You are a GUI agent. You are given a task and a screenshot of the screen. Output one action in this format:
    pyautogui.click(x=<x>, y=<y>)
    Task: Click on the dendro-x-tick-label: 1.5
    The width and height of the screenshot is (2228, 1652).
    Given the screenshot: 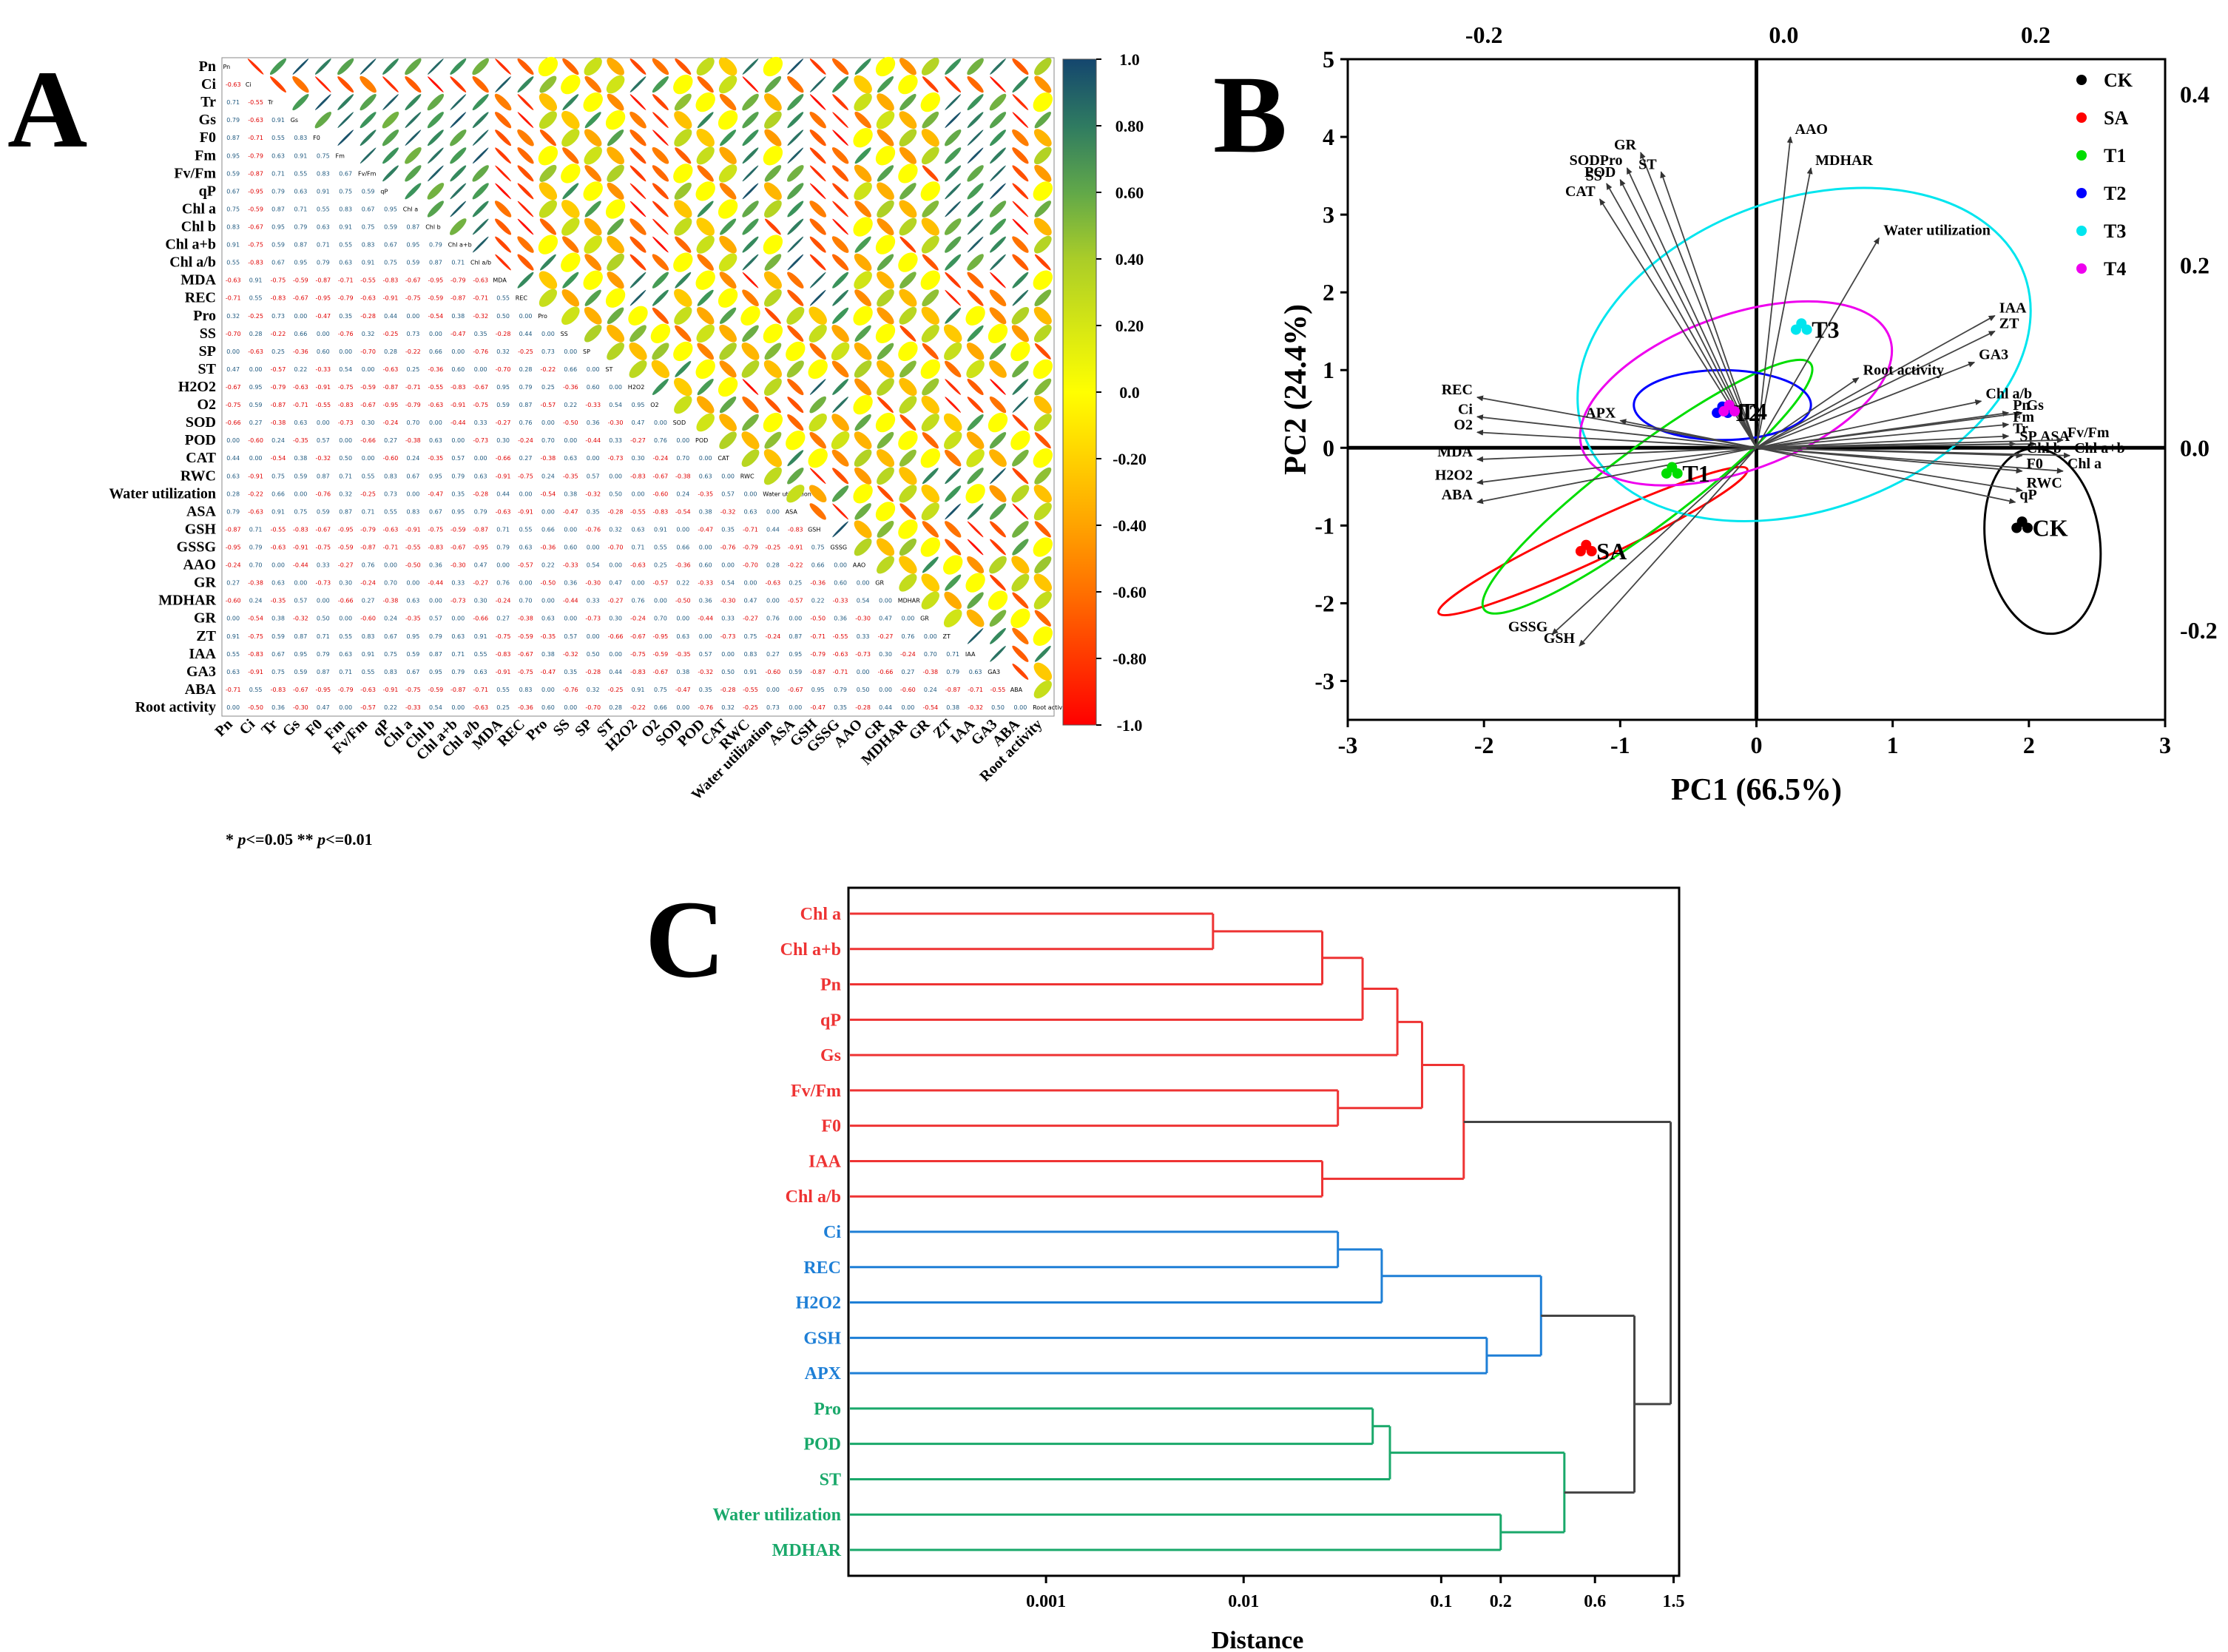 What is the action you would take?
    pyautogui.click(x=1674, y=1601)
    